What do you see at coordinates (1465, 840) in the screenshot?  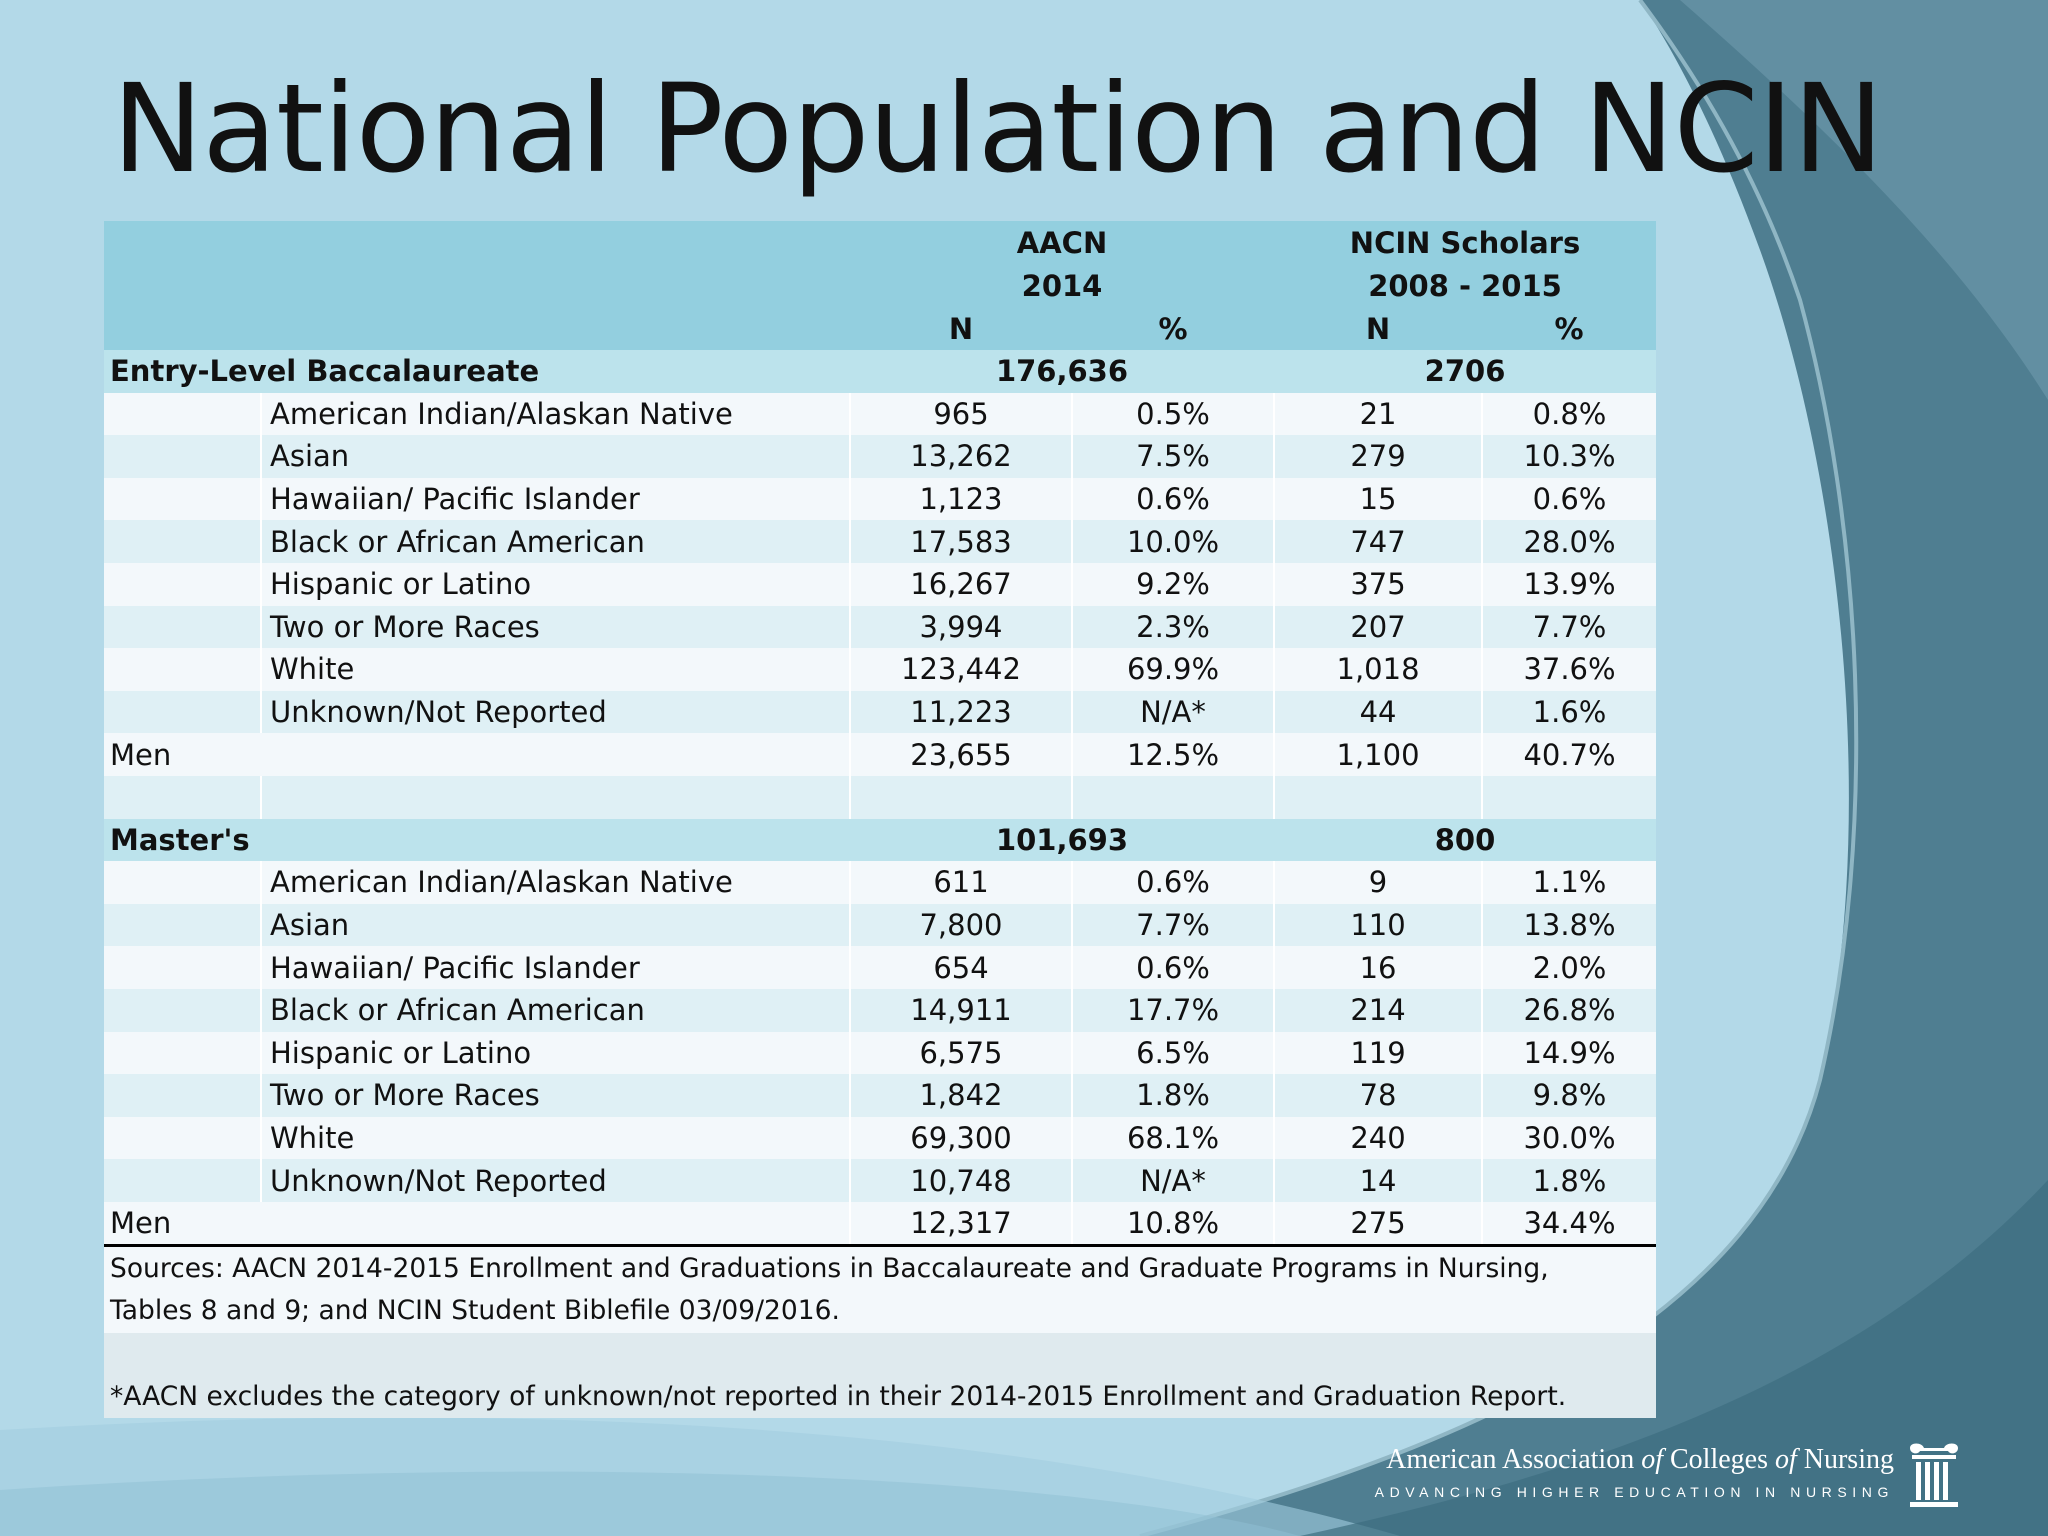 I see `ncin-total: 800` at bounding box center [1465, 840].